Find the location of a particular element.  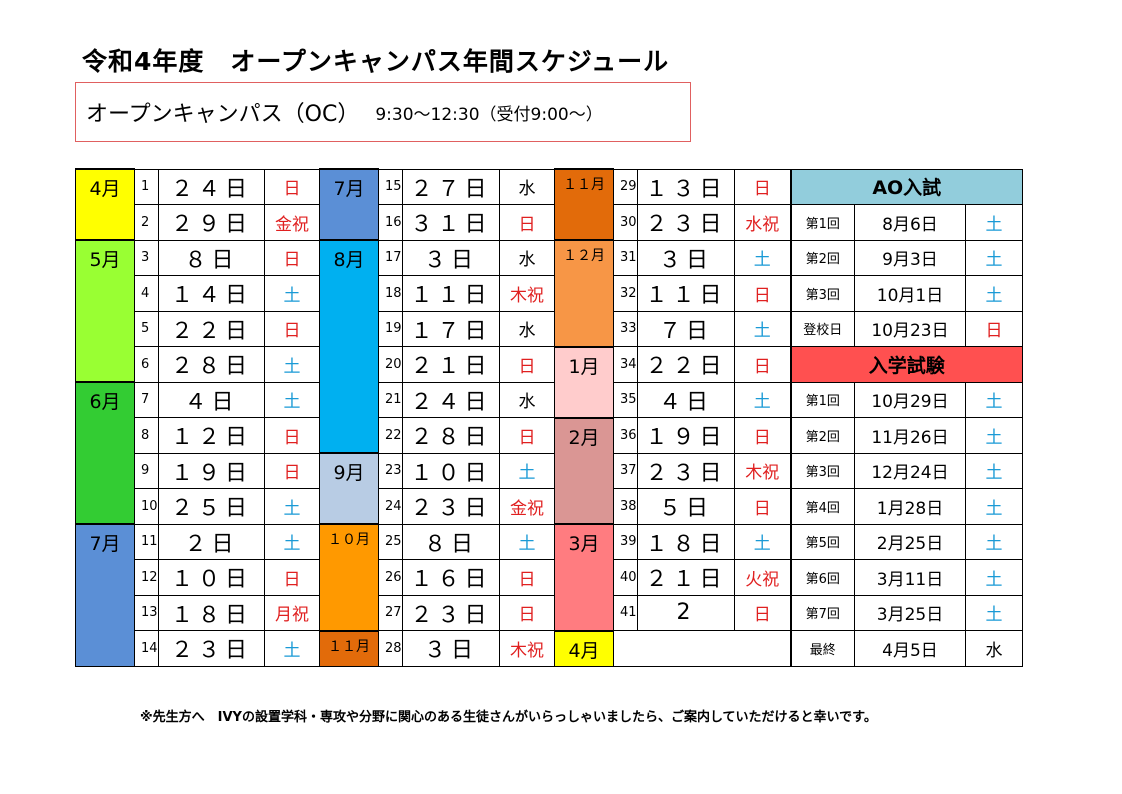

session-date: ３日 is located at coordinates (686, 257).